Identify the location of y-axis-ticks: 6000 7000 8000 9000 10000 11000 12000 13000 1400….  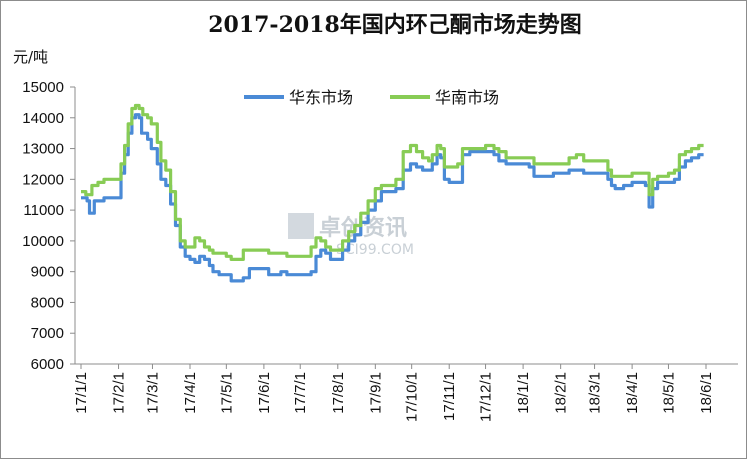
(48, 226).